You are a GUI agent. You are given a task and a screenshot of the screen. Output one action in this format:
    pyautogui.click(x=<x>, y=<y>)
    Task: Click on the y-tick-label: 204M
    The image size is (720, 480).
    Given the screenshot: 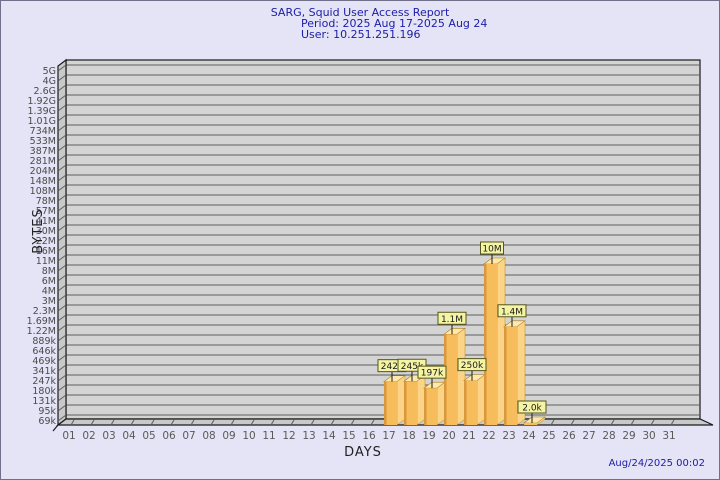 What is the action you would take?
    pyautogui.click(x=43, y=171)
    